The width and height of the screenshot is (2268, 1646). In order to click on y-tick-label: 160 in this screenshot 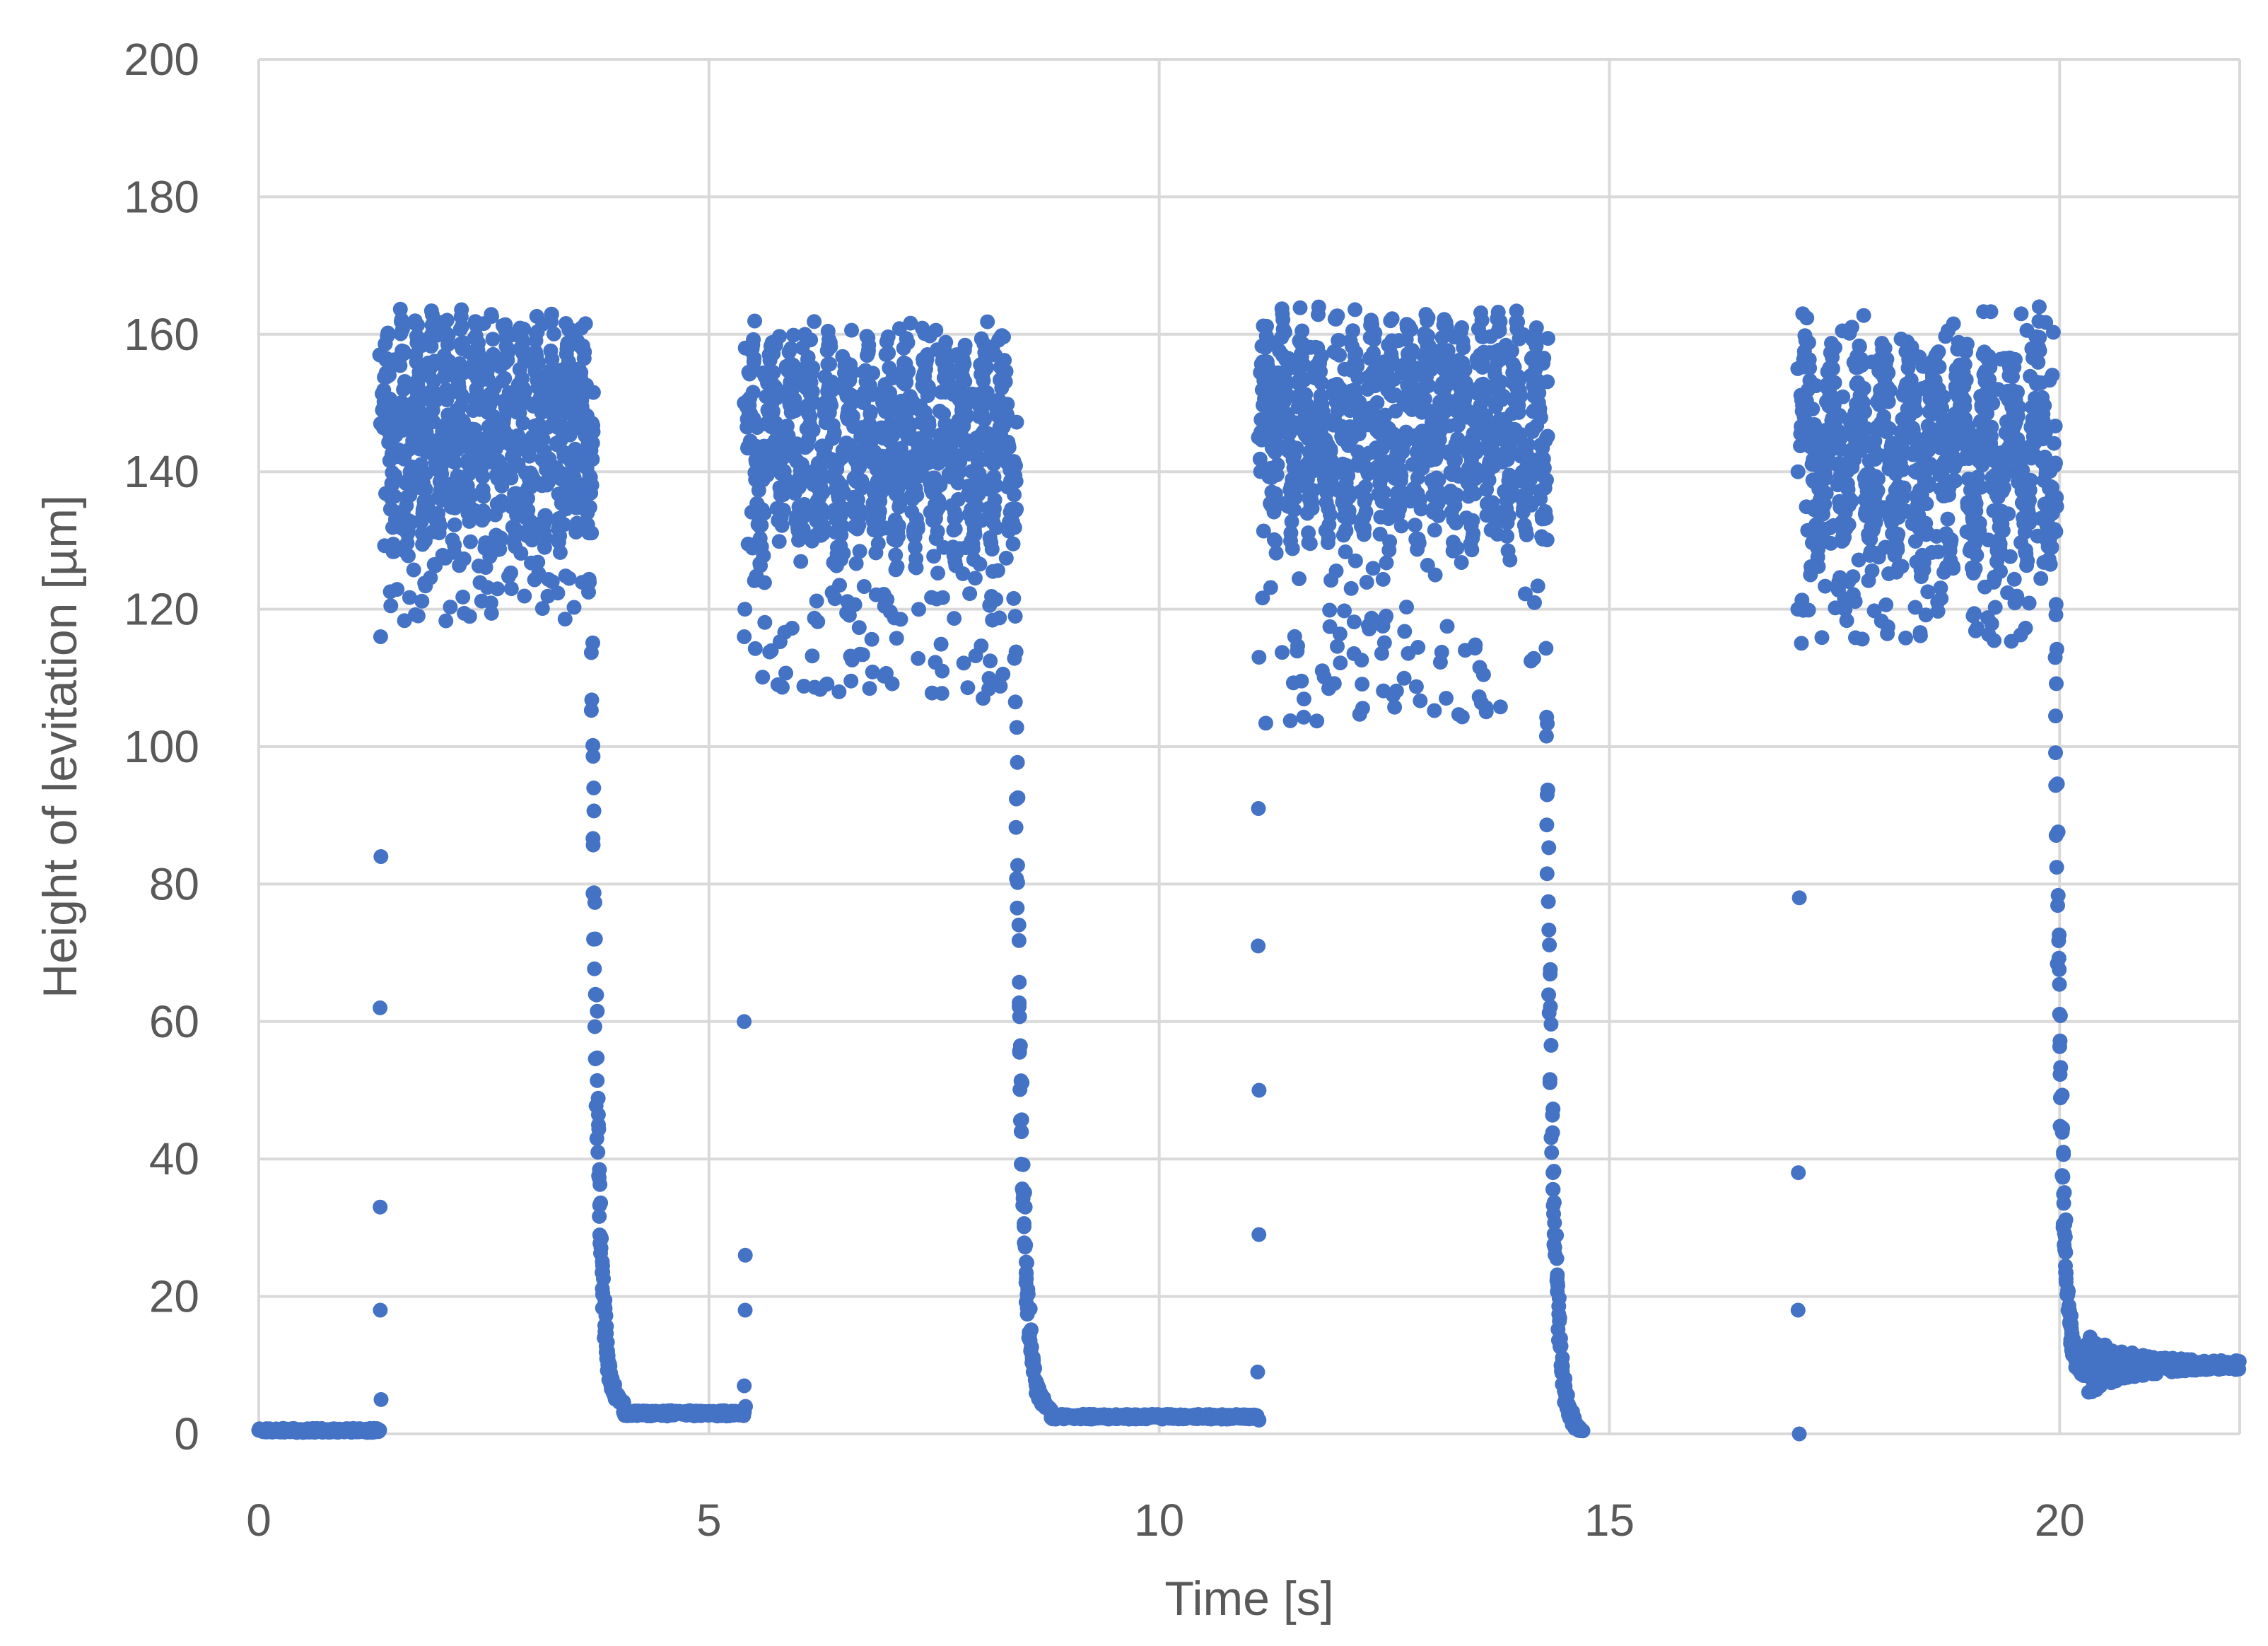, I will do `click(161, 335)`.